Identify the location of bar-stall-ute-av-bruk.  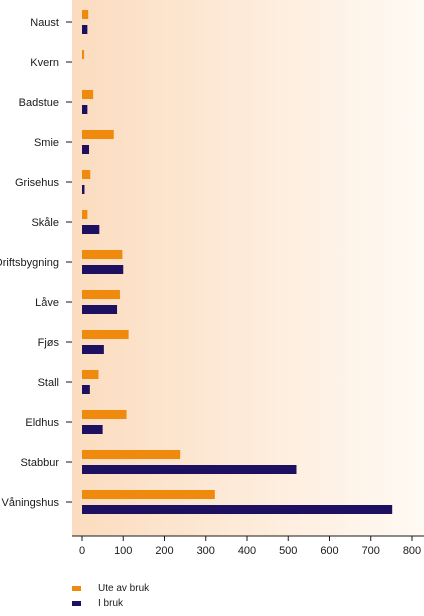
(90, 374).